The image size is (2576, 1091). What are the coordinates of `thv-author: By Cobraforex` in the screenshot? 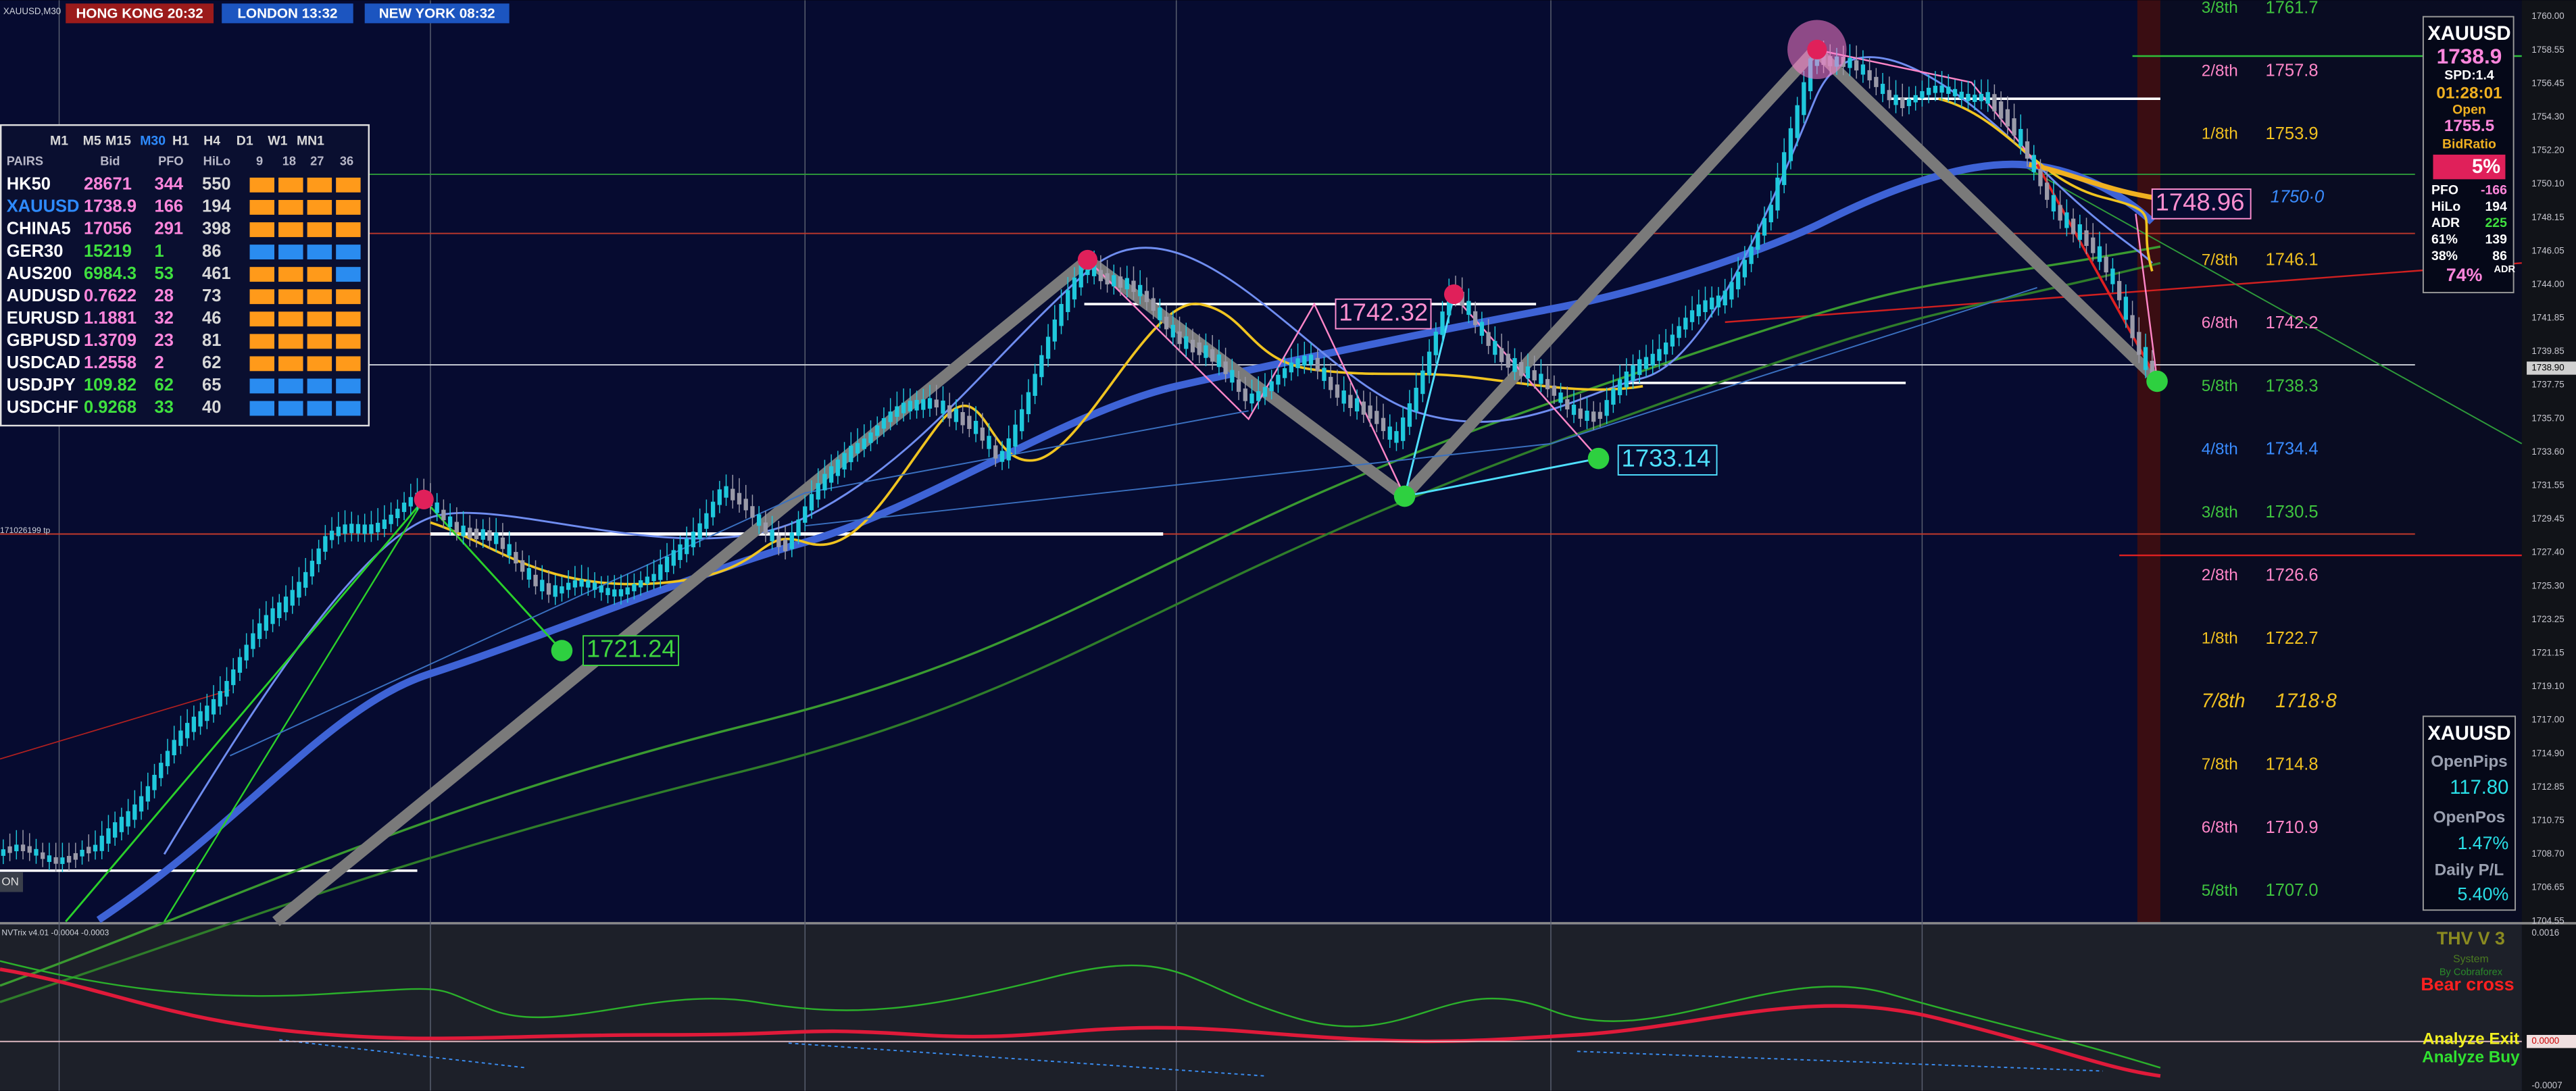 It's located at (2471, 972).